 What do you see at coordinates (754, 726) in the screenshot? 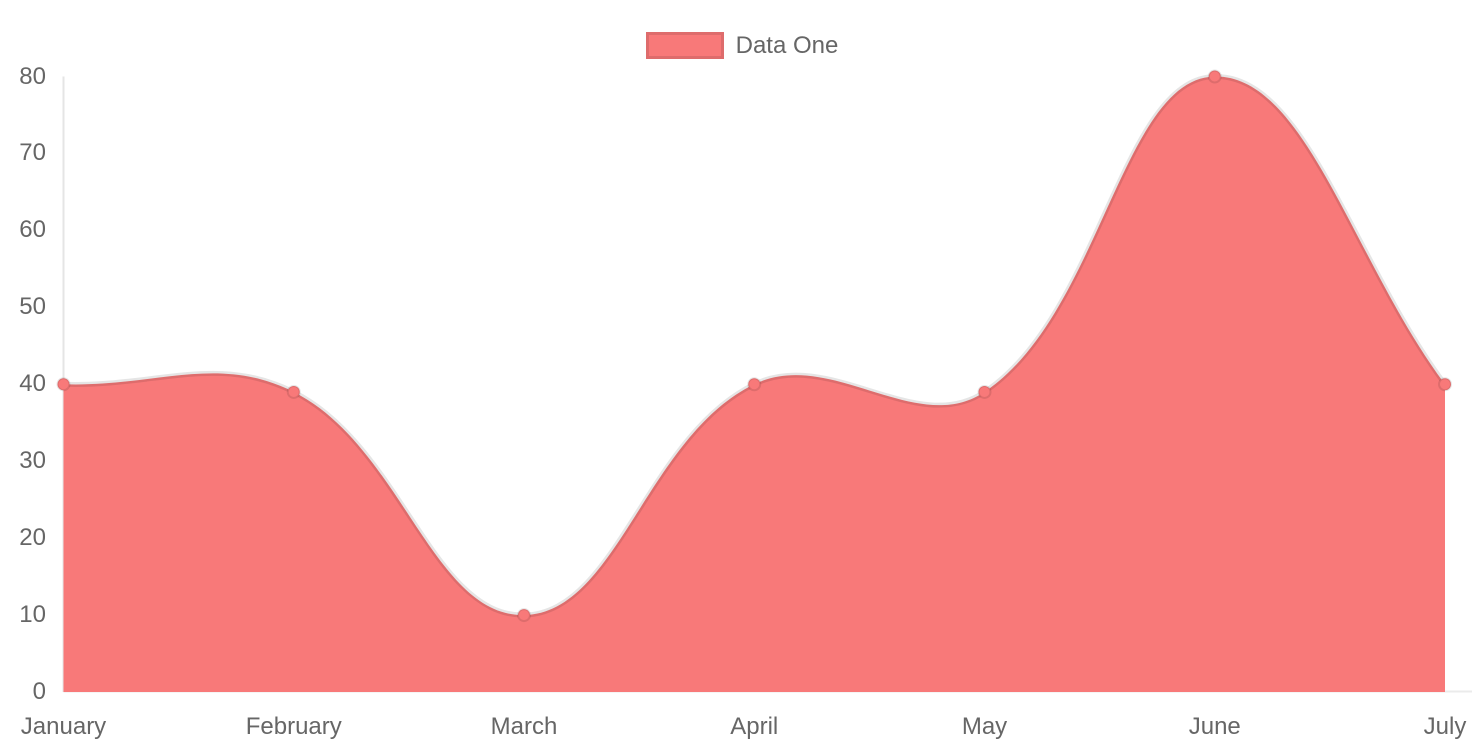
I see `x-axis-tick-label: April` at bounding box center [754, 726].